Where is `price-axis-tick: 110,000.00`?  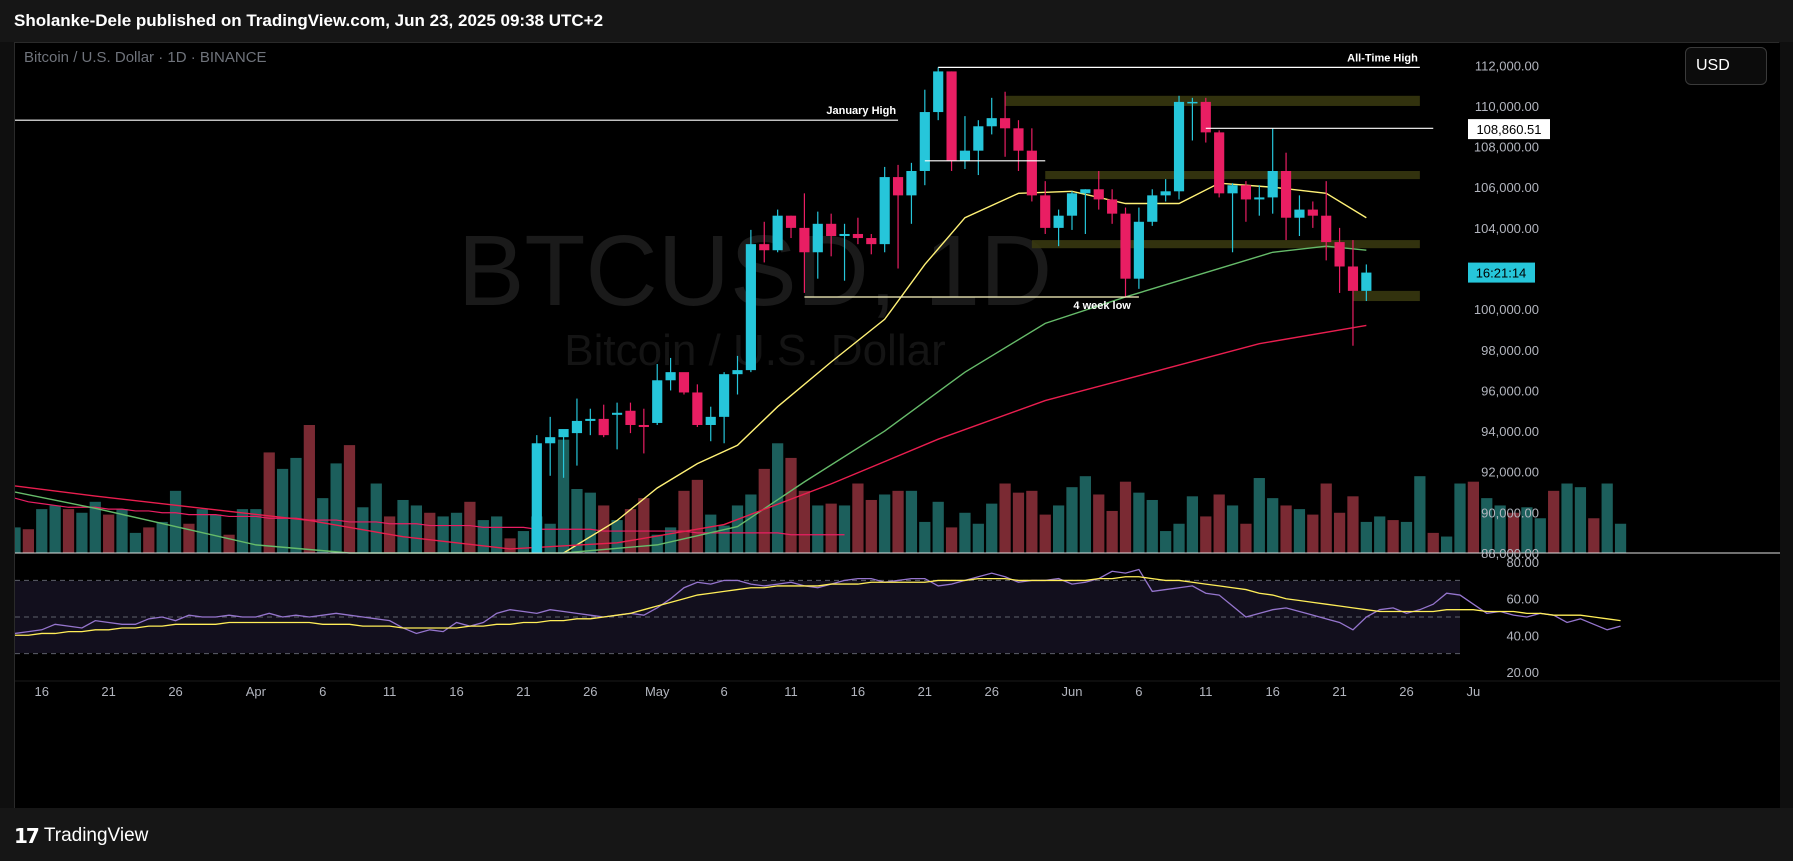 price-axis-tick: 110,000.00 is located at coordinates (1507, 106).